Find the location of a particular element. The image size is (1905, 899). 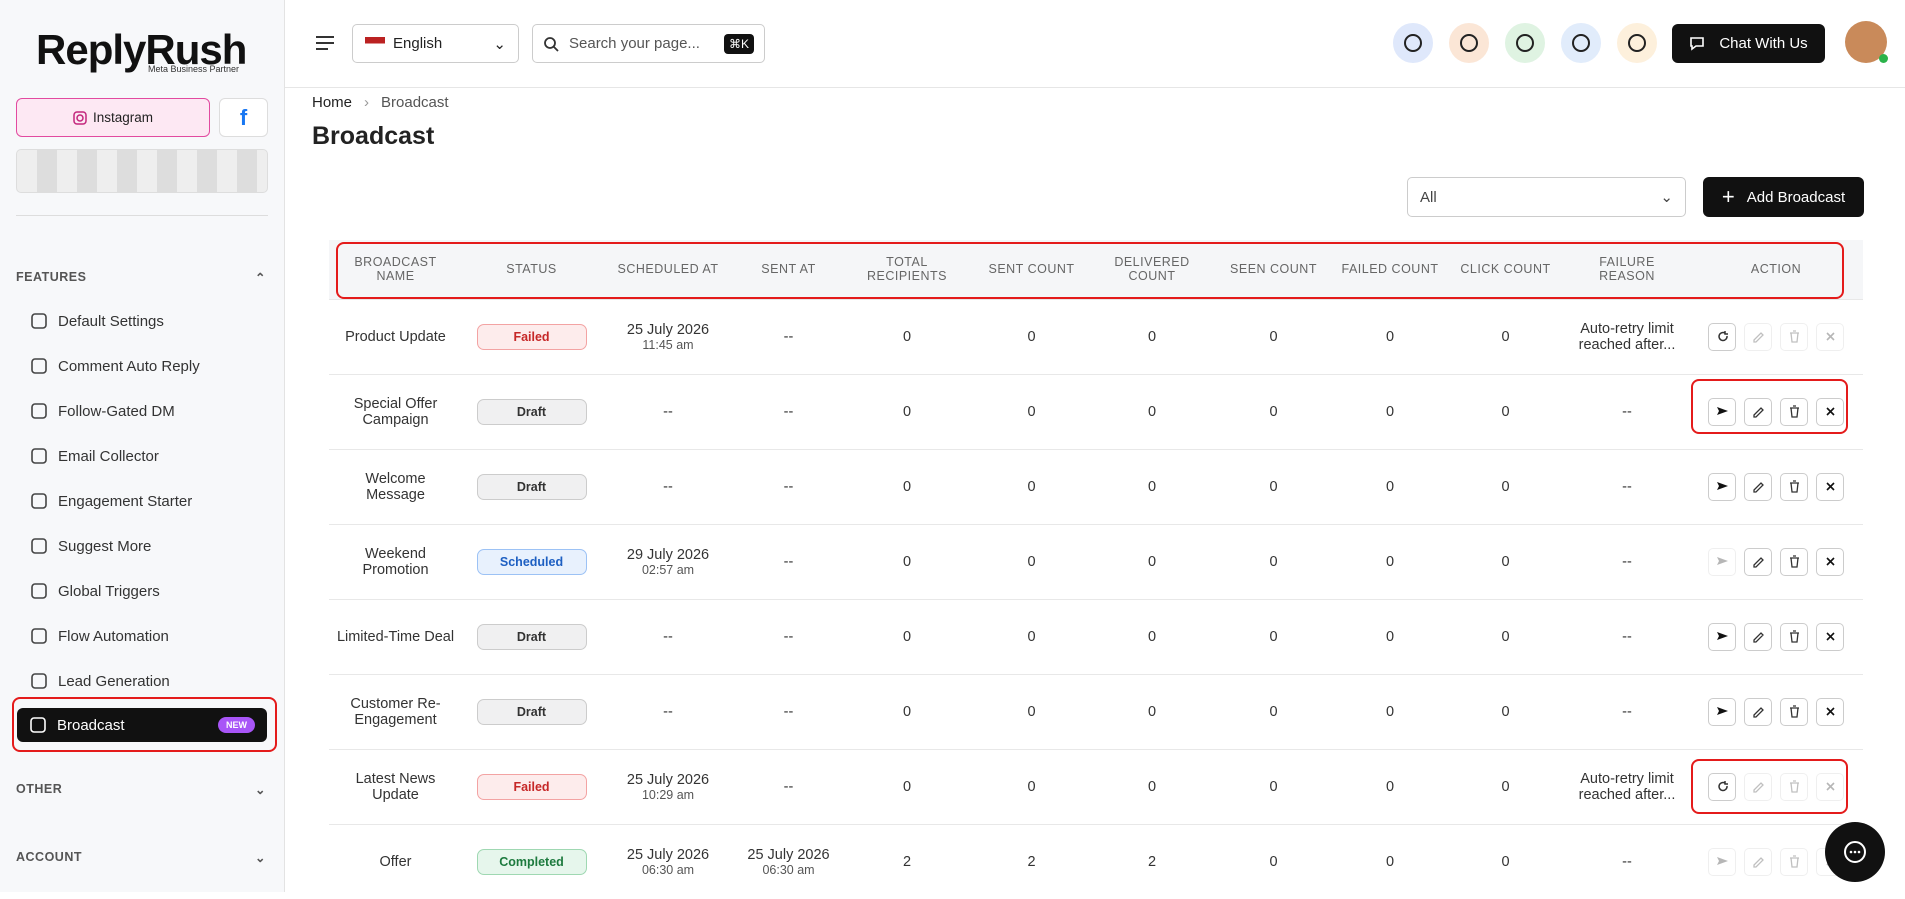

features-header: FEATURES ⌃ is located at coordinates (141, 277).